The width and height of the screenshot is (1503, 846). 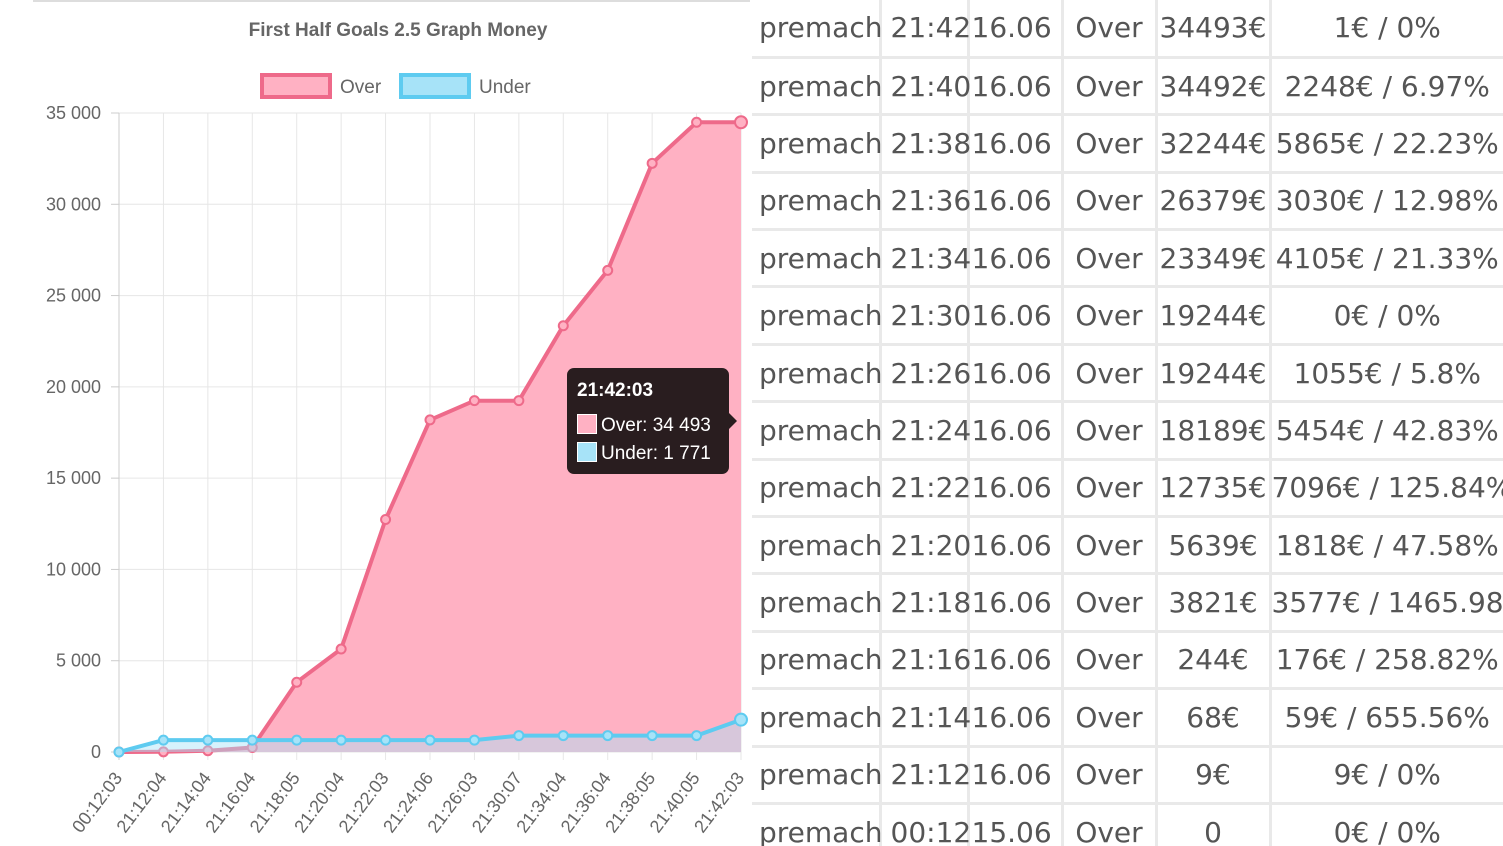 What do you see at coordinates (1127, 374) in the screenshot?
I see `table-row: premach 21:26 16.06 Over 19244€ 1055€ / 5.8%` at bounding box center [1127, 374].